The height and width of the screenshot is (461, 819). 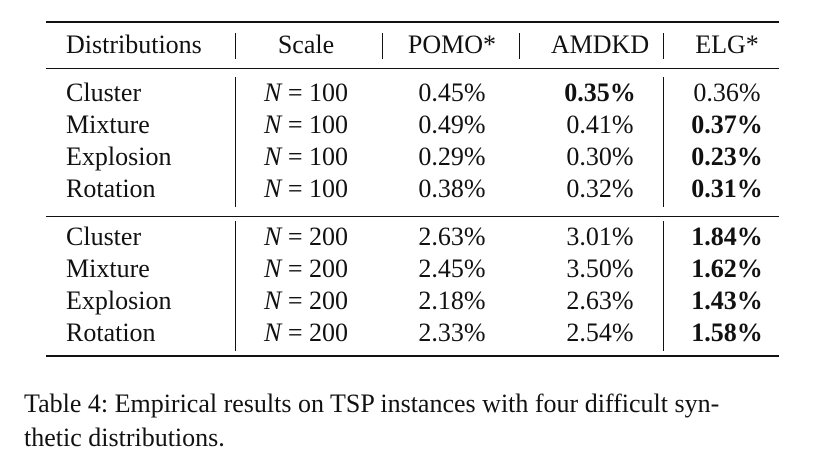 I want to click on caption-line: thetic distributions., so click(x=124, y=437).